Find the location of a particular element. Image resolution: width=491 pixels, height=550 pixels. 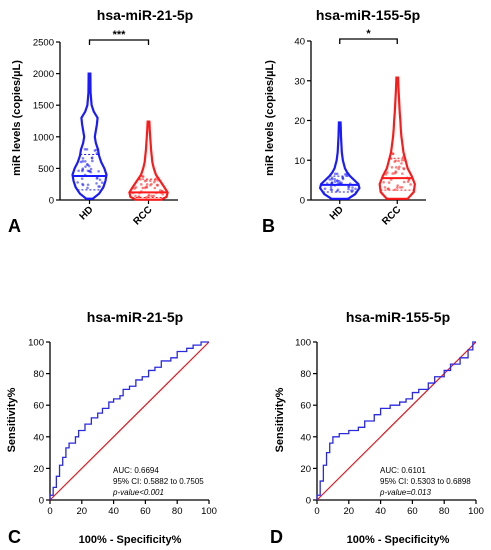

panel-b-violin-rcc is located at coordinates (397, 138).